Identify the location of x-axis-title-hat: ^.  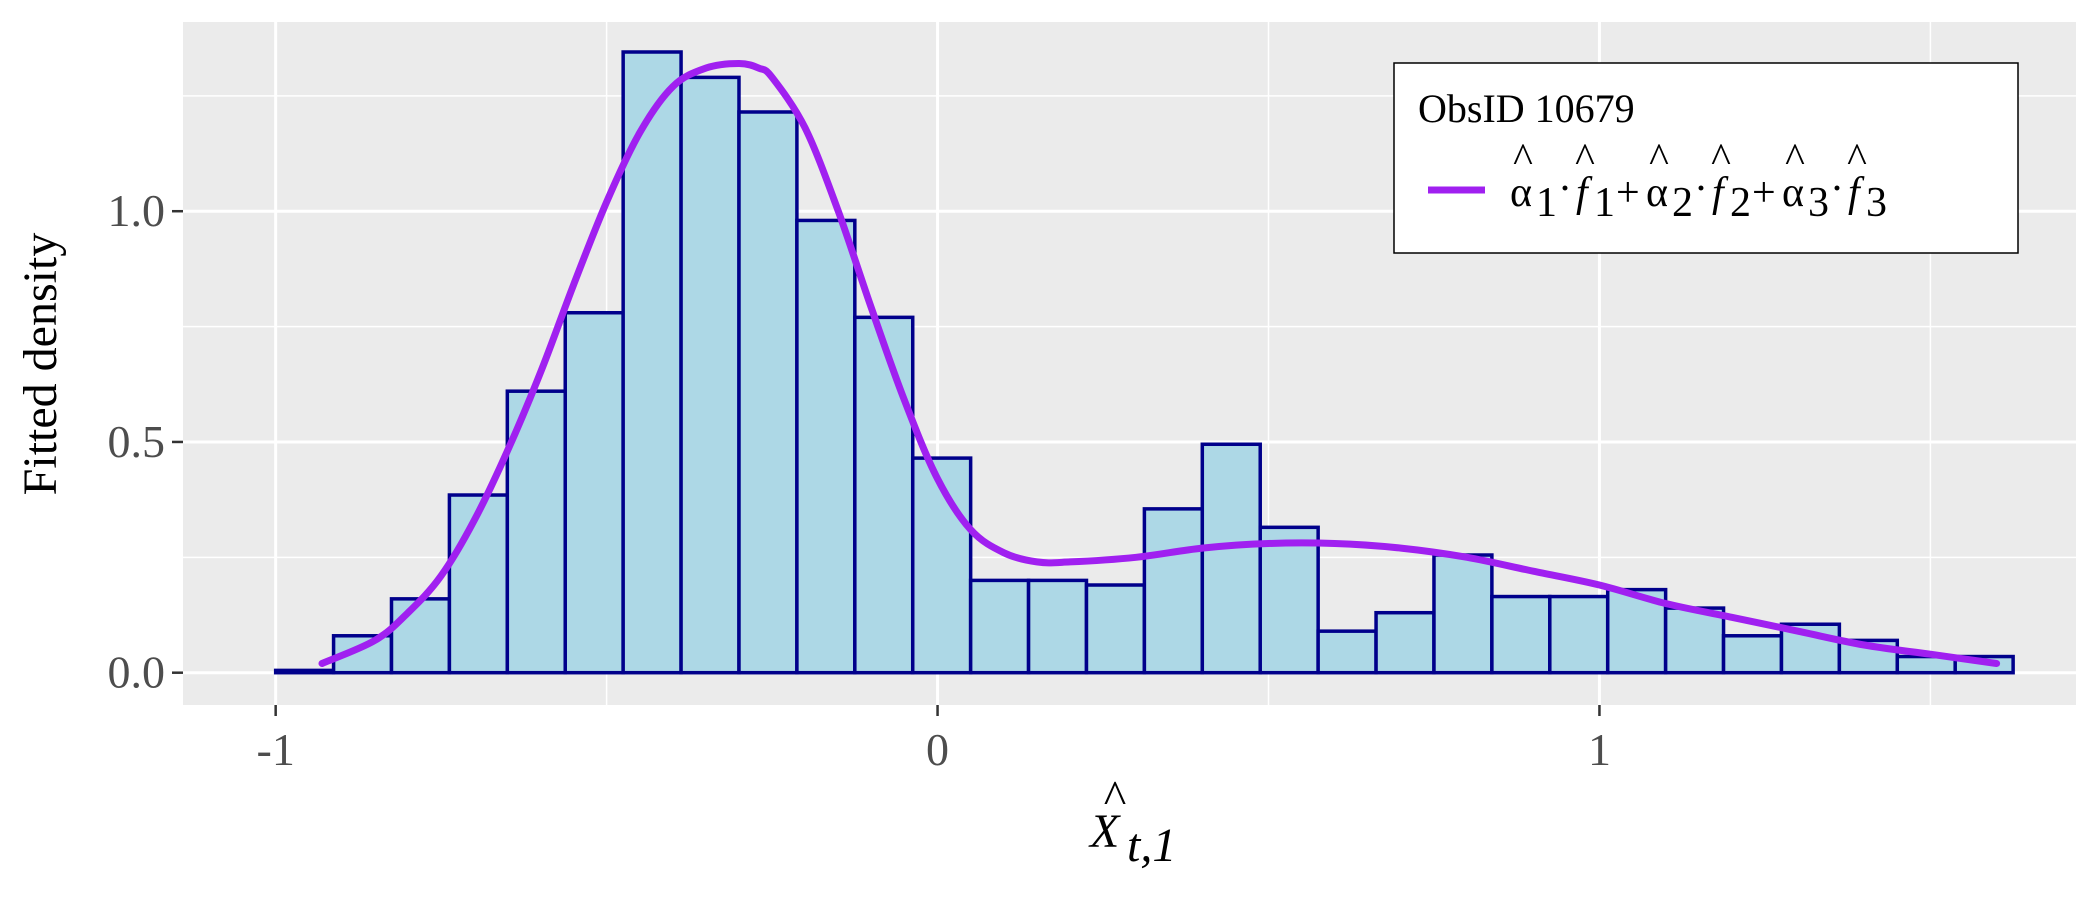
(1115, 797).